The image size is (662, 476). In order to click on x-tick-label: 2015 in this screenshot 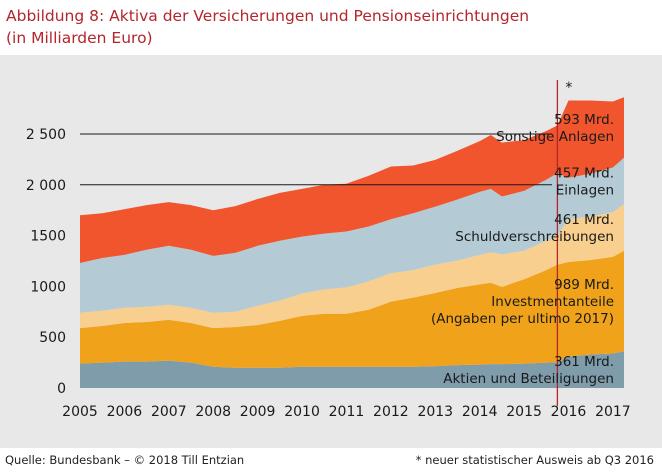, I will do `click(524, 412)`.